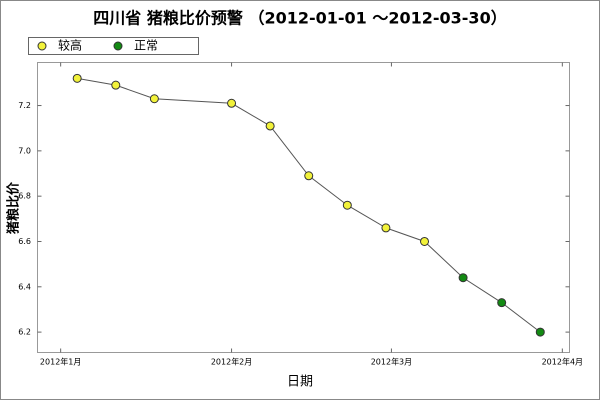 This screenshot has width=600, height=400. I want to click on x-axis-label: 日期, so click(300, 382).